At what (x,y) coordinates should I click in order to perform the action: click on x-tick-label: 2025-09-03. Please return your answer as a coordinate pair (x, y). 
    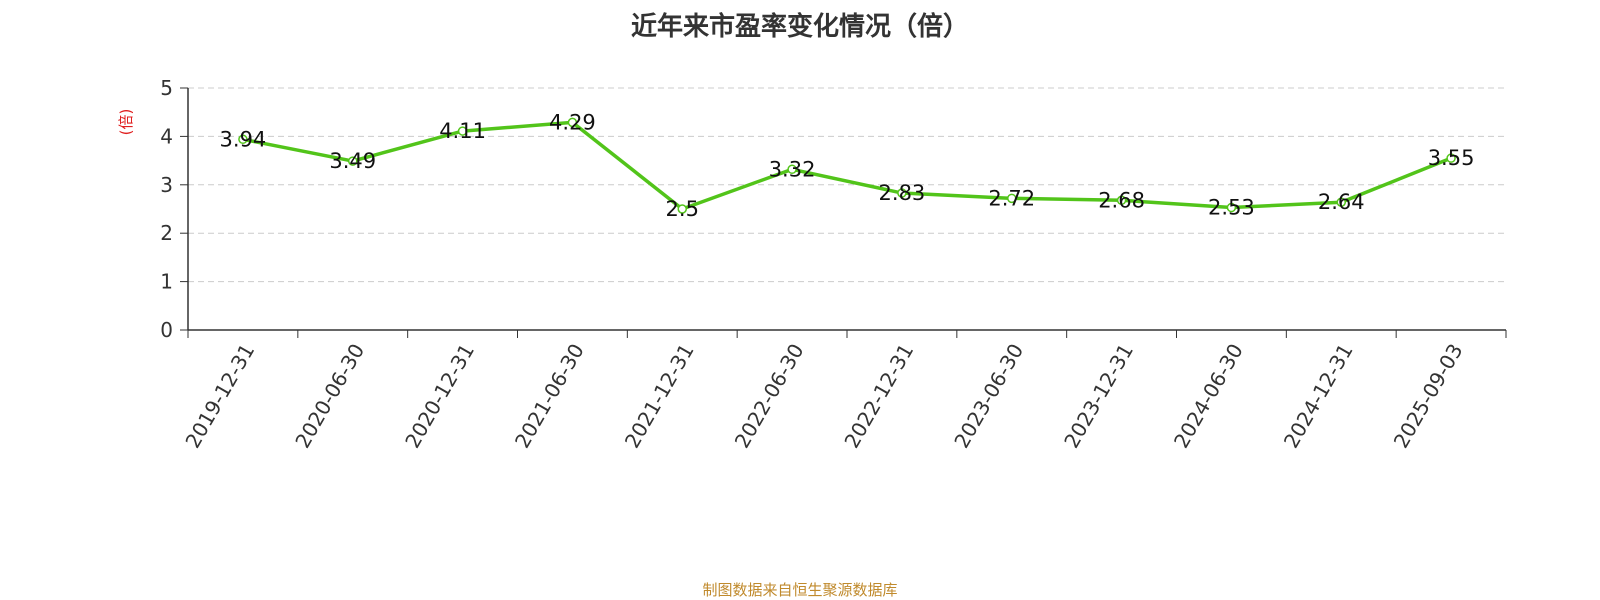
    Looking at the image, I should click on (1428, 396).